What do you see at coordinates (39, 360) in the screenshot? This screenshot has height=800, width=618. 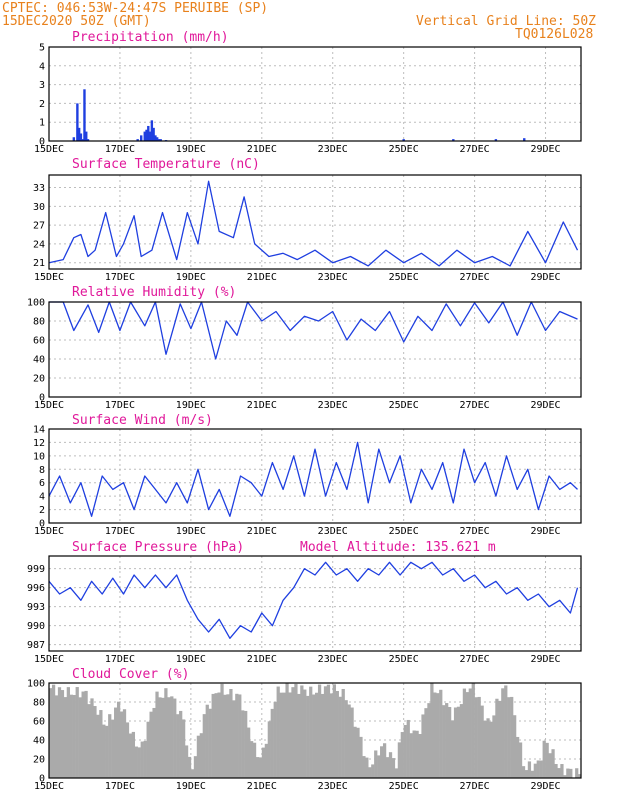 I see `humidity-y-tick-label: 40` at bounding box center [39, 360].